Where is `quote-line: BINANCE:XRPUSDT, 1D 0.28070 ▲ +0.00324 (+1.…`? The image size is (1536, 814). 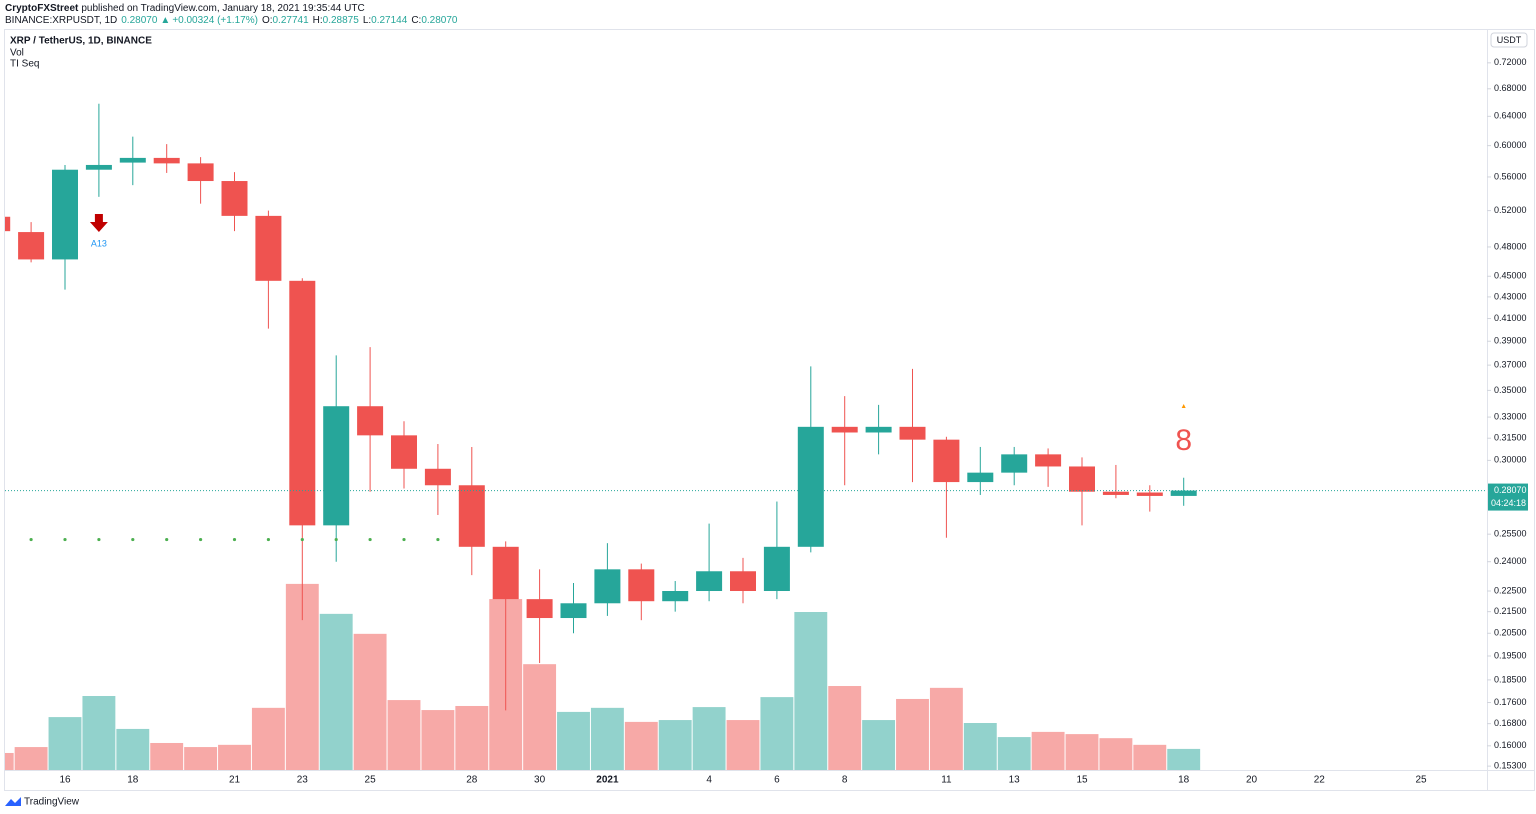
quote-line: BINANCE:XRPUSDT, 1D 0.28070 ▲ +0.00324 (+1.… is located at coordinates (231, 20).